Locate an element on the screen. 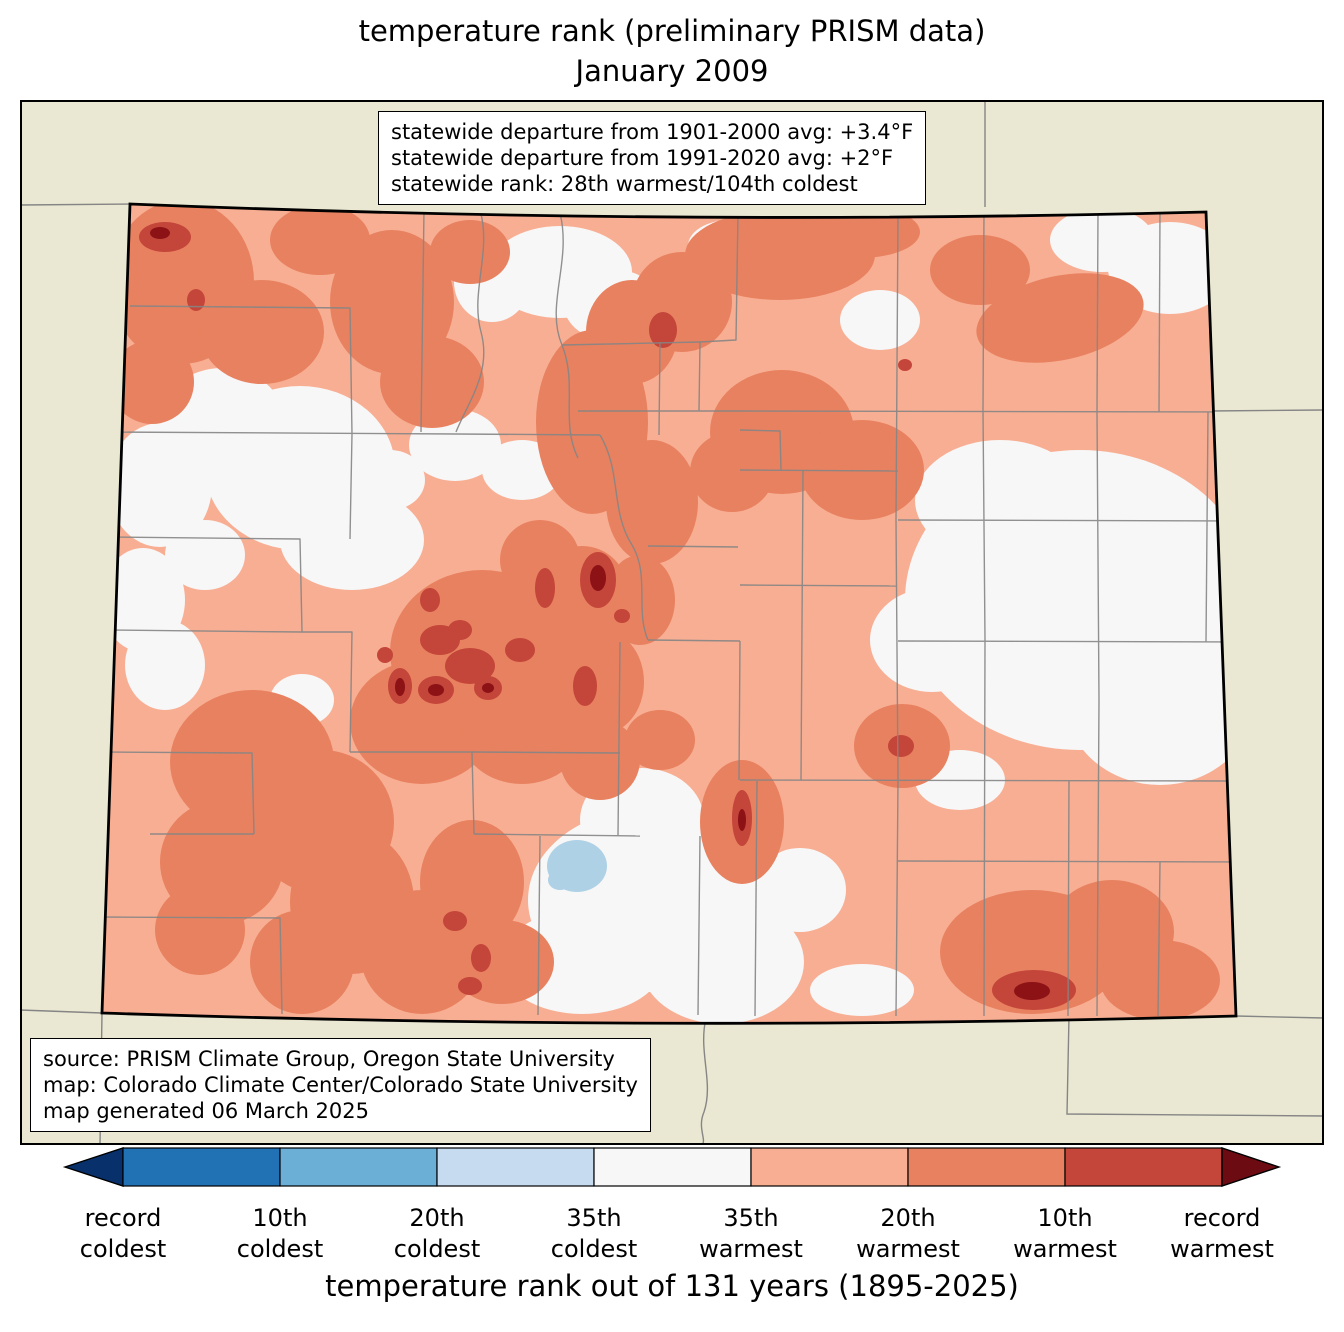  colorbar-label-record-coldest: record coldest is located at coordinates (123, 1233).